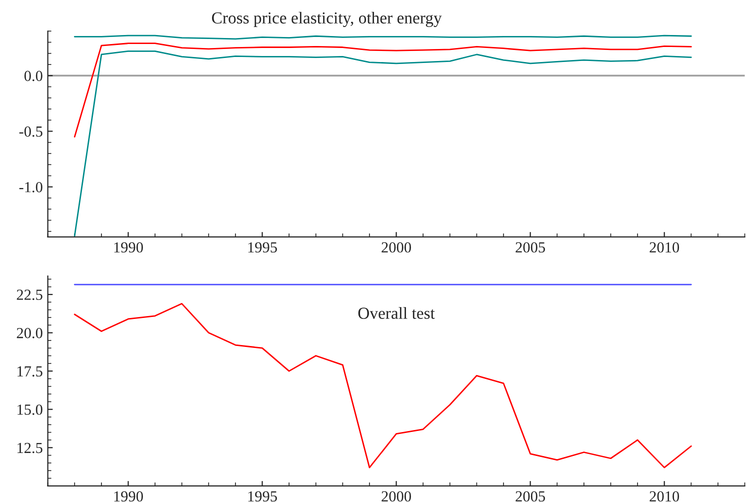 The height and width of the screenshot is (502, 747). I want to click on y-tick-label: 20.0, so click(29, 333).